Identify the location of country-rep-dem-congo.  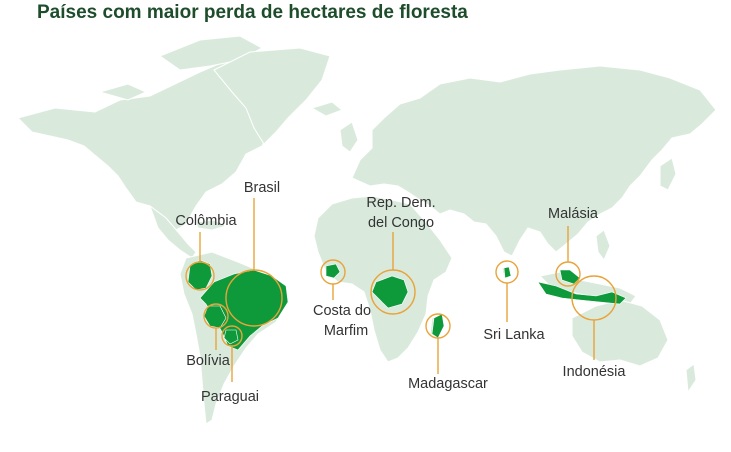
(390, 292).